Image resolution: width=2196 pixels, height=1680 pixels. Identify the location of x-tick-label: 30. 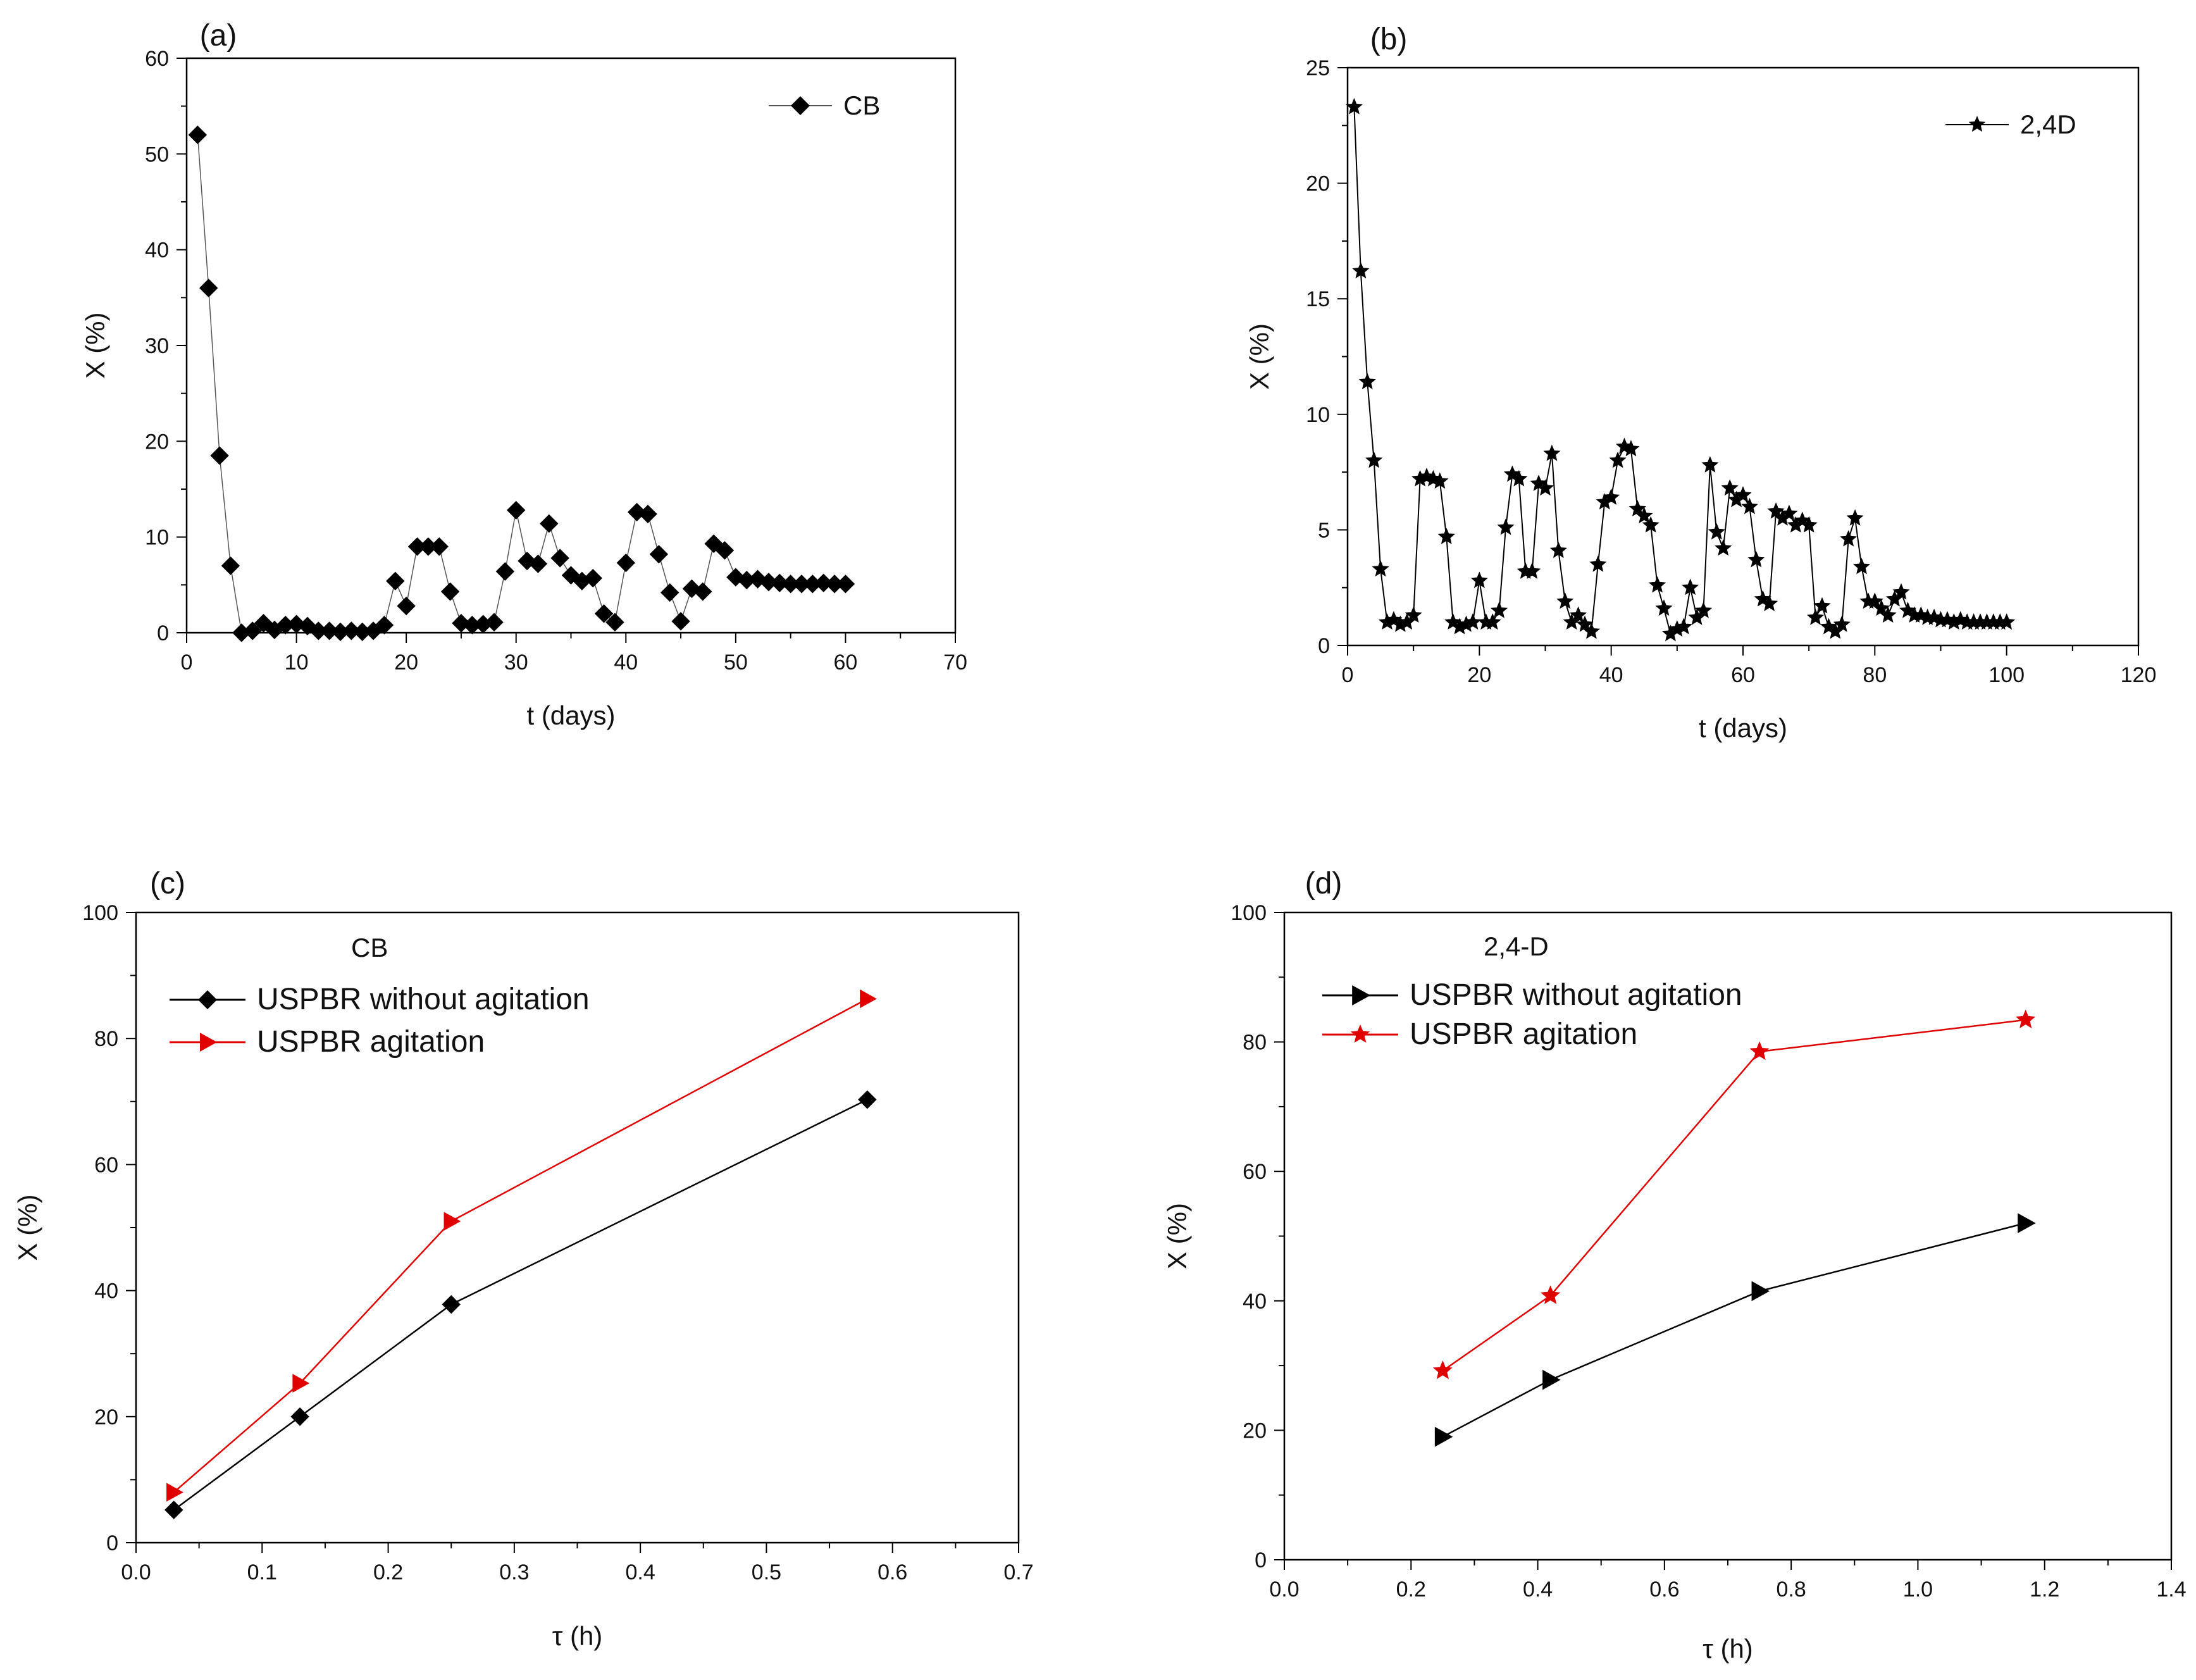
(516, 662).